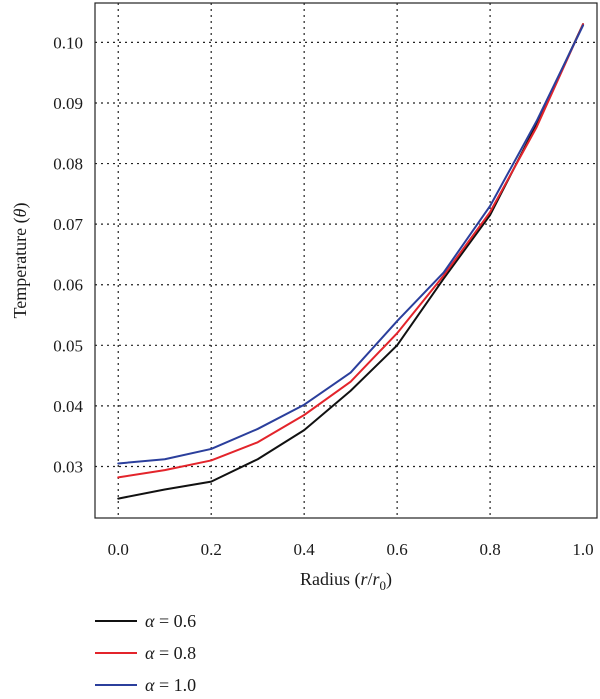  What do you see at coordinates (582, 549) in the screenshot?
I see `x-tick-label: 1.0` at bounding box center [582, 549].